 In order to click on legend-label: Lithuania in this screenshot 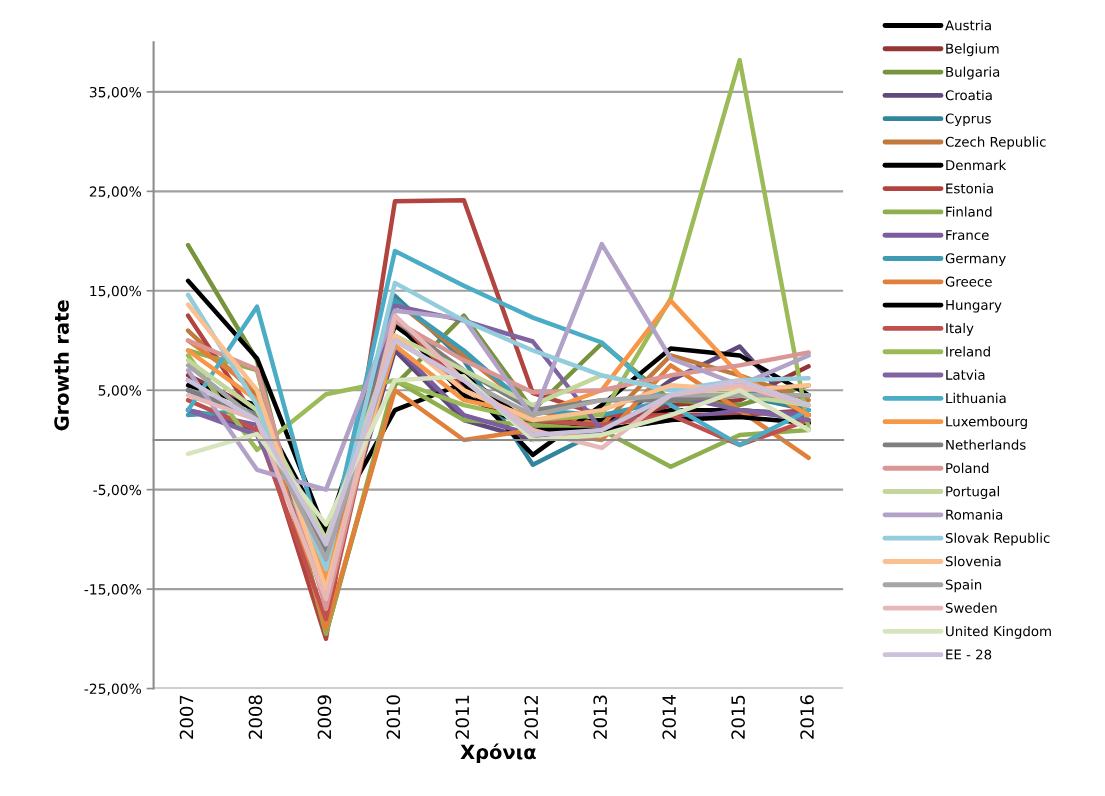, I will do `click(976, 398)`.